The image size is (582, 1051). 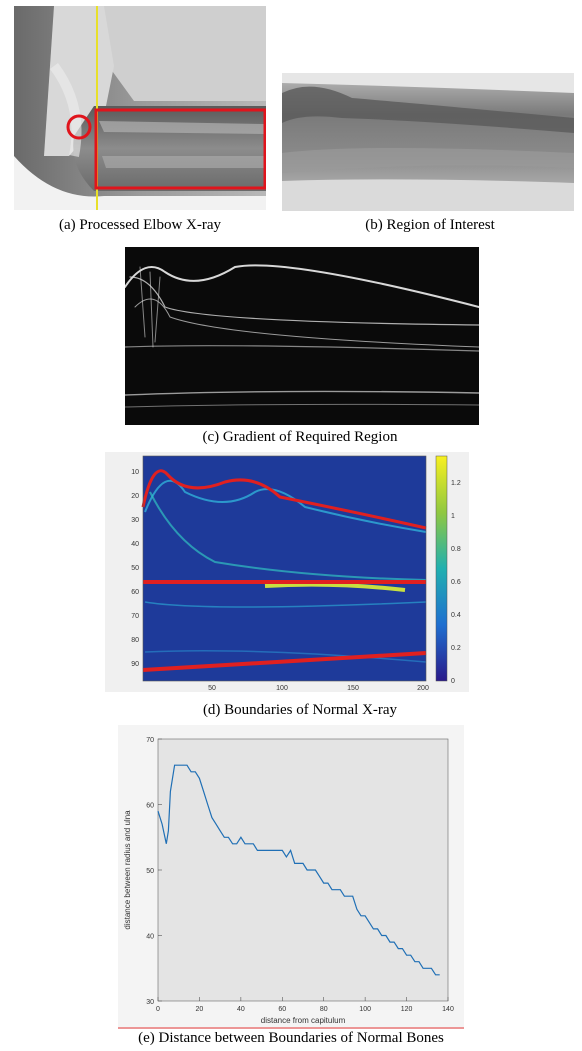 What do you see at coordinates (353, 688) in the screenshot?
I see `x-tick: 150` at bounding box center [353, 688].